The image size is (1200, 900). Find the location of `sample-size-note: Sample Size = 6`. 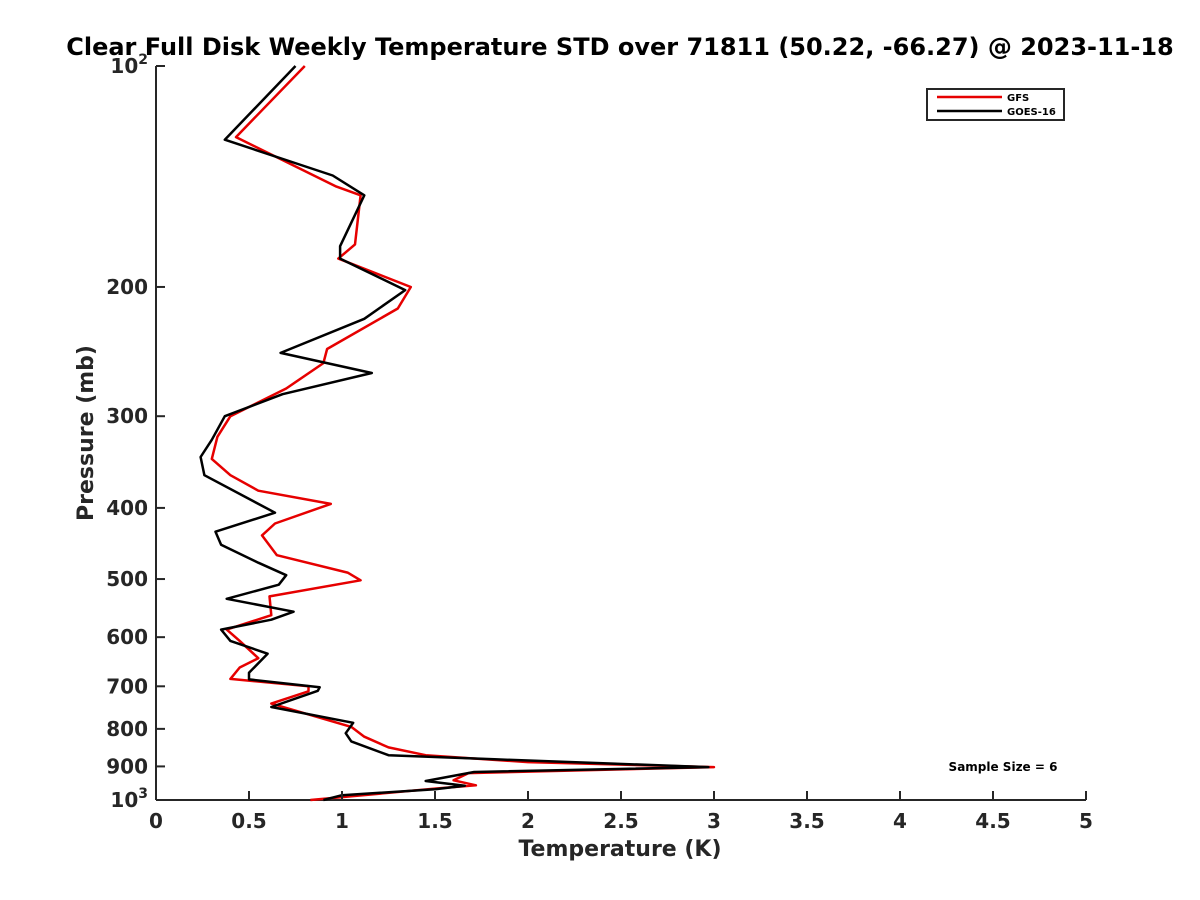

sample-size-note: Sample Size = 6 is located at coordinates (1003, 767).